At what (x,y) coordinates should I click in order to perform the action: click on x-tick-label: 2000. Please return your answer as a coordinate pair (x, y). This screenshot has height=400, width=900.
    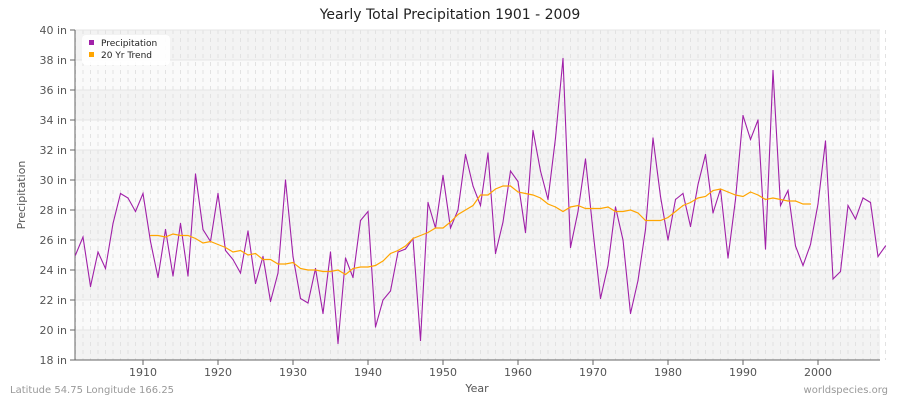
    Looking at the image, I should click on (818, 372).